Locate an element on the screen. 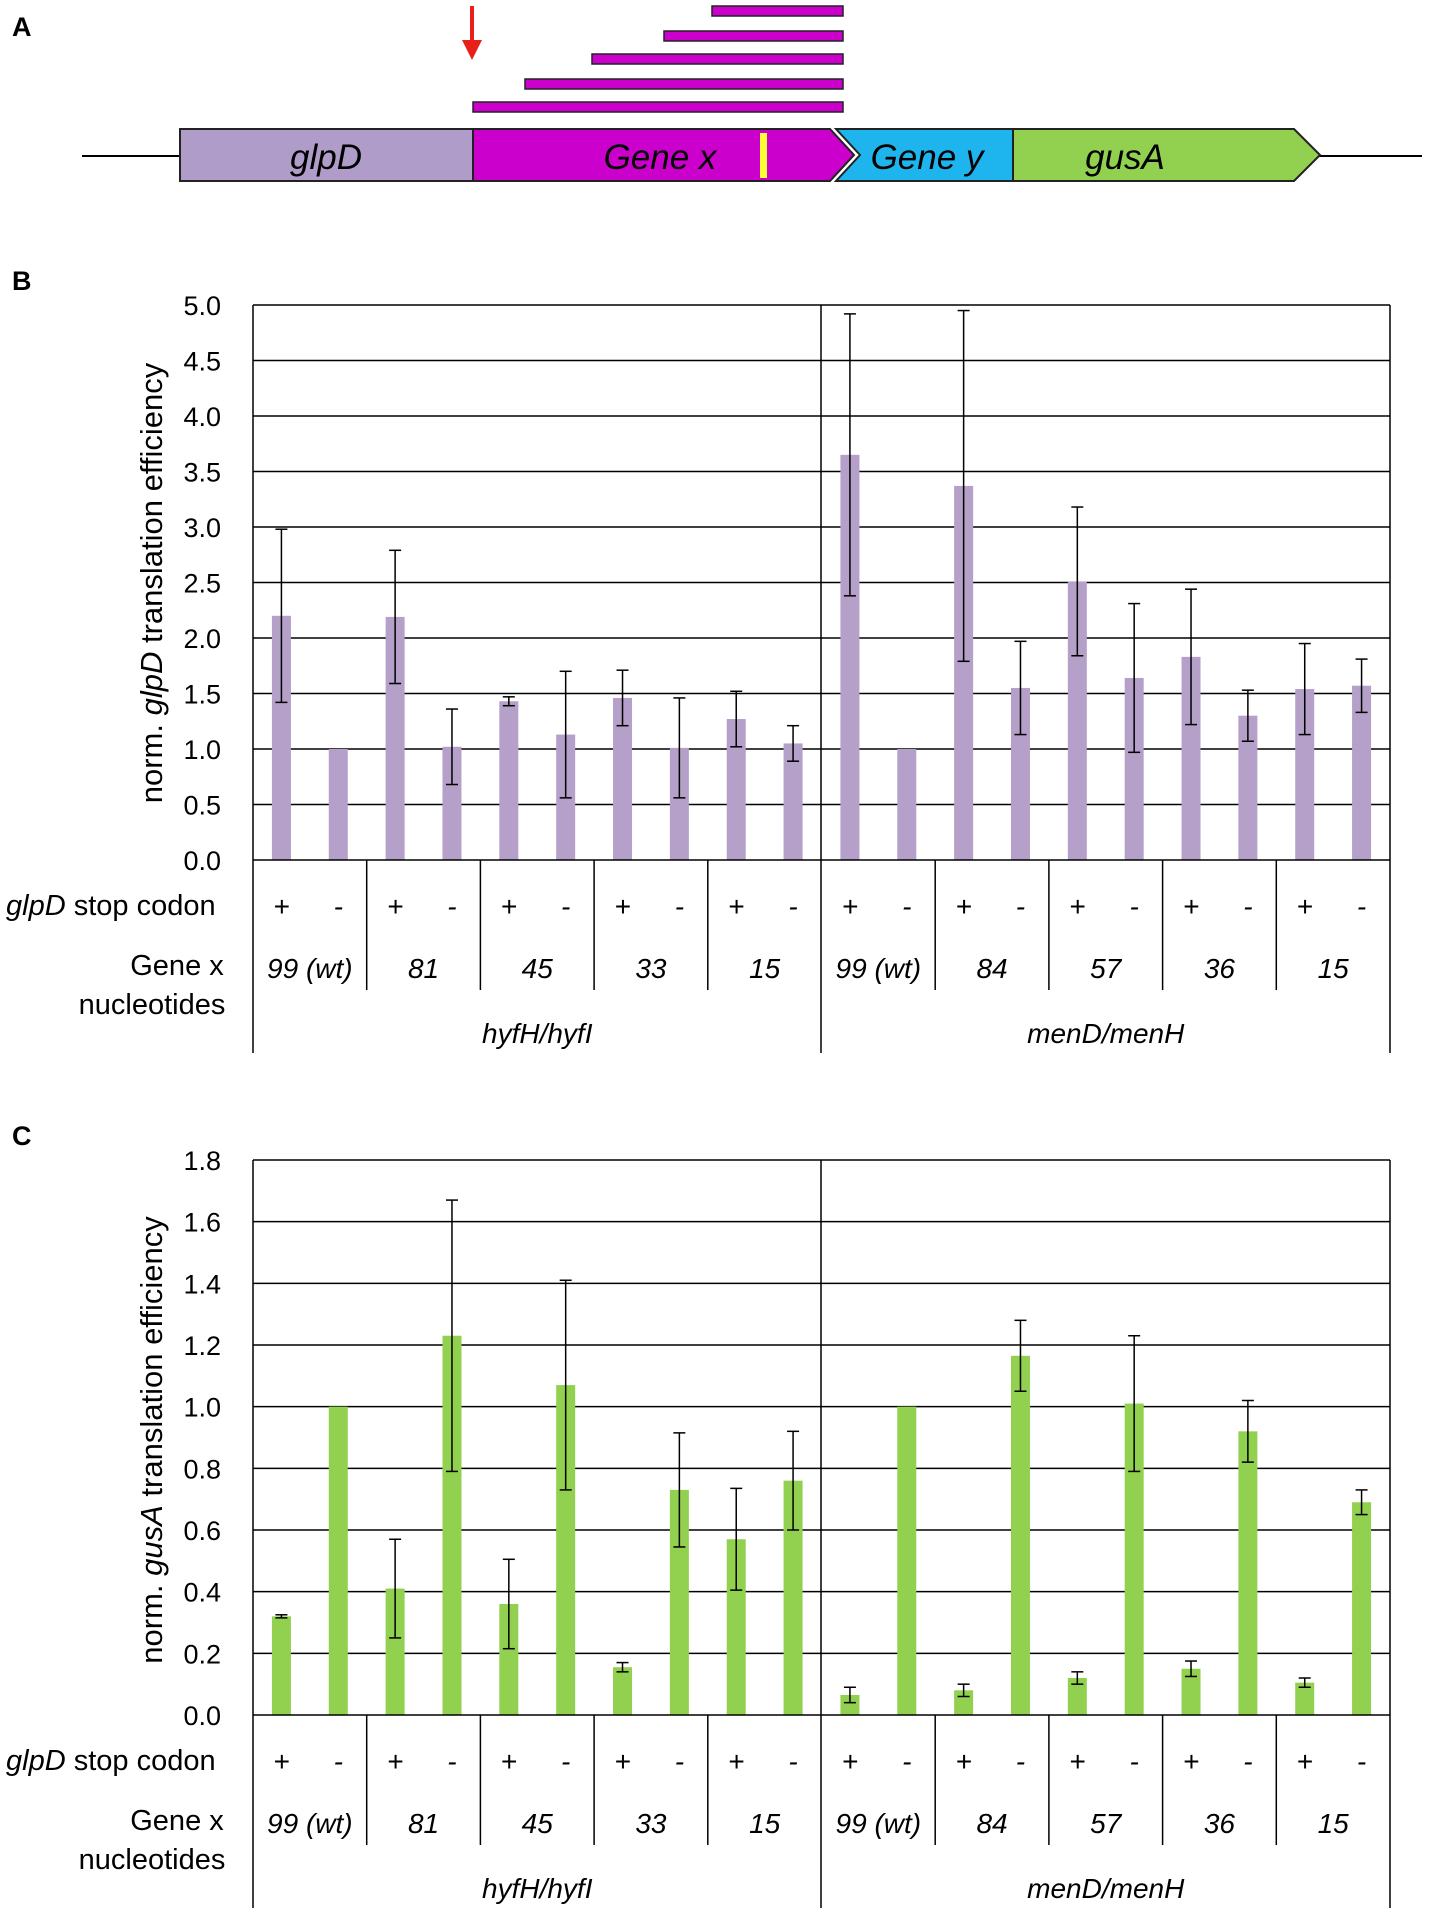  panel-c-y-tick-label: 1.2 is located at coordinates (202, 1346).